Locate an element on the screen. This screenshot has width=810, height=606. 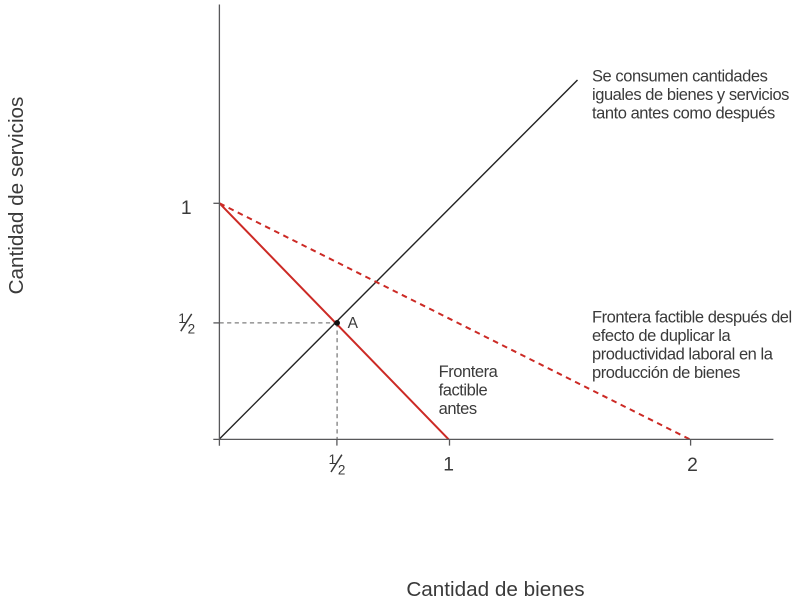
svg-text: factible is located at coordinates (463, 391).